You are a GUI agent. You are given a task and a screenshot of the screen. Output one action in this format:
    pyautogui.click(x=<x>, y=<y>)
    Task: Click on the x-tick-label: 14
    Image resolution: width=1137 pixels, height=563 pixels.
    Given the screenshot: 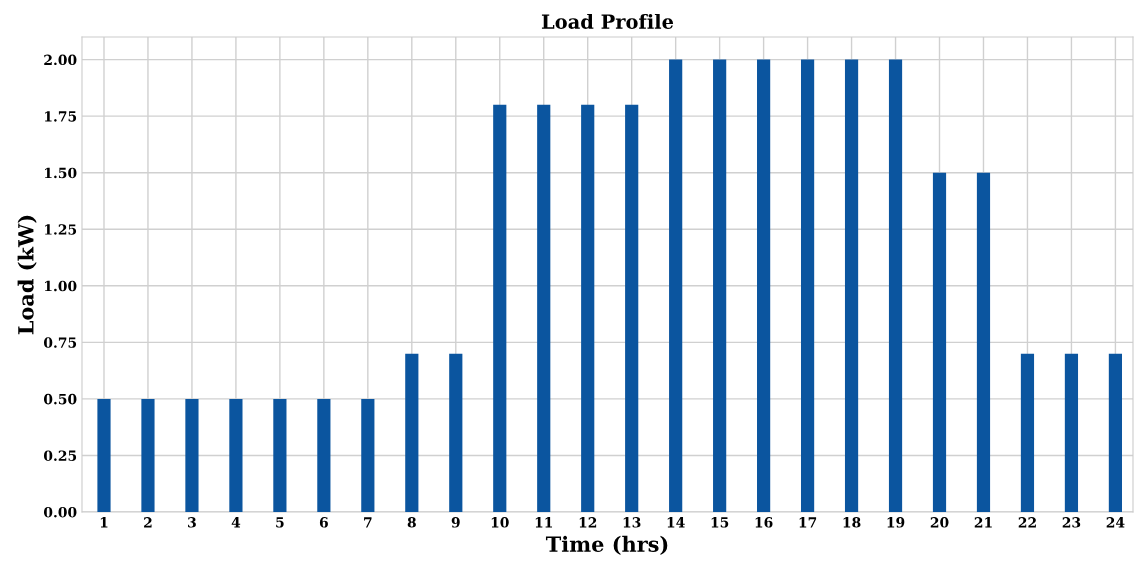 What is the action you would take?
    pyautogui.click(x=676, y=522)
    